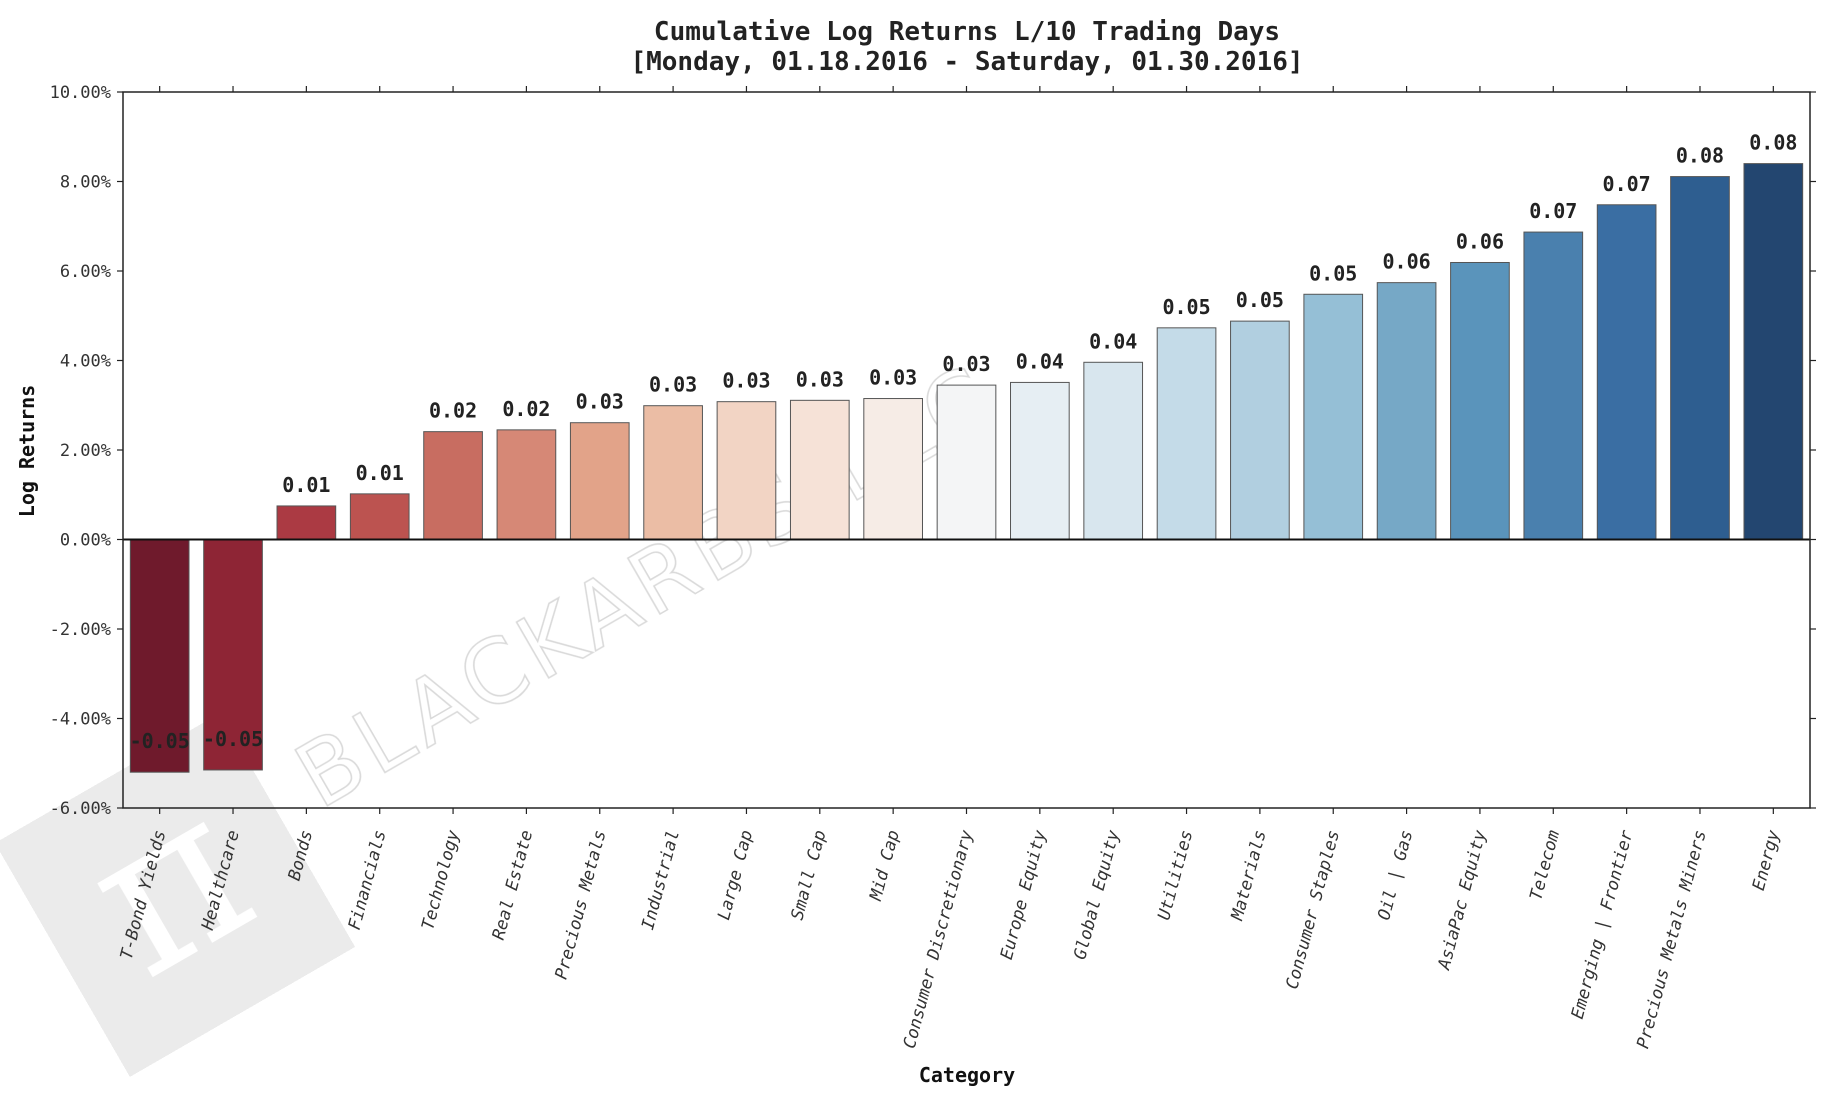 The image size is (1825, 1100). What do you see at coordinates (368, 880) in the screenshot?
I see `x-tick-label: Financials` at bounding box center [368, 880].